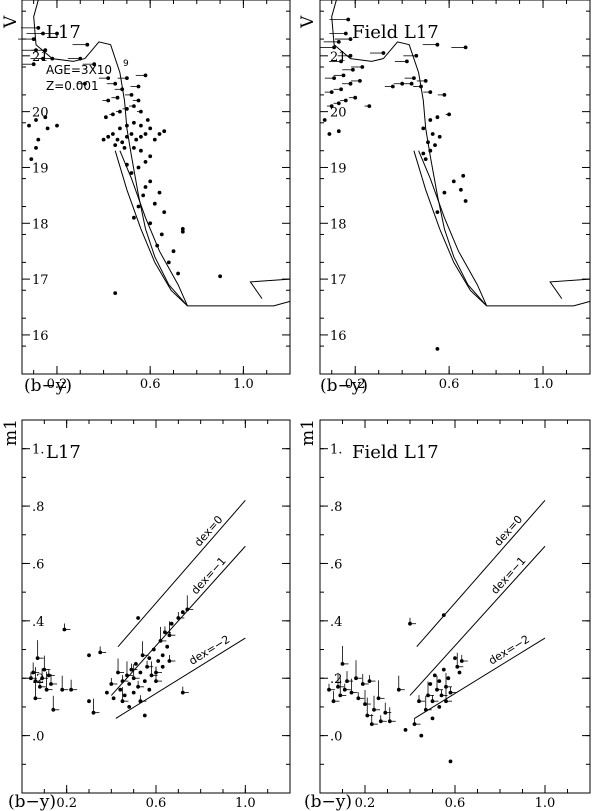 The image size is (600, 811). What do you see at coordinates (355, 384) in the screenshot?
I see `x-tick-label: 0.2` at bounding box center [355, 384].